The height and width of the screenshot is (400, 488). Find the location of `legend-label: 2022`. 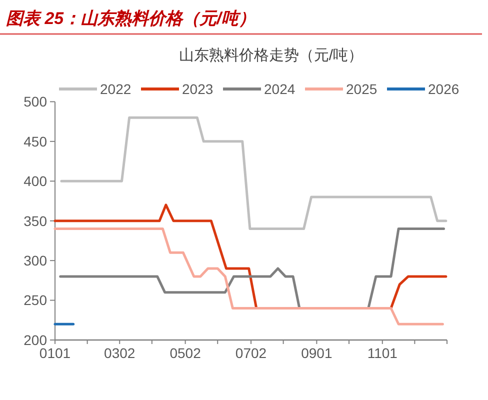

legend-label: 2022 is located at coordinates (116, 88).